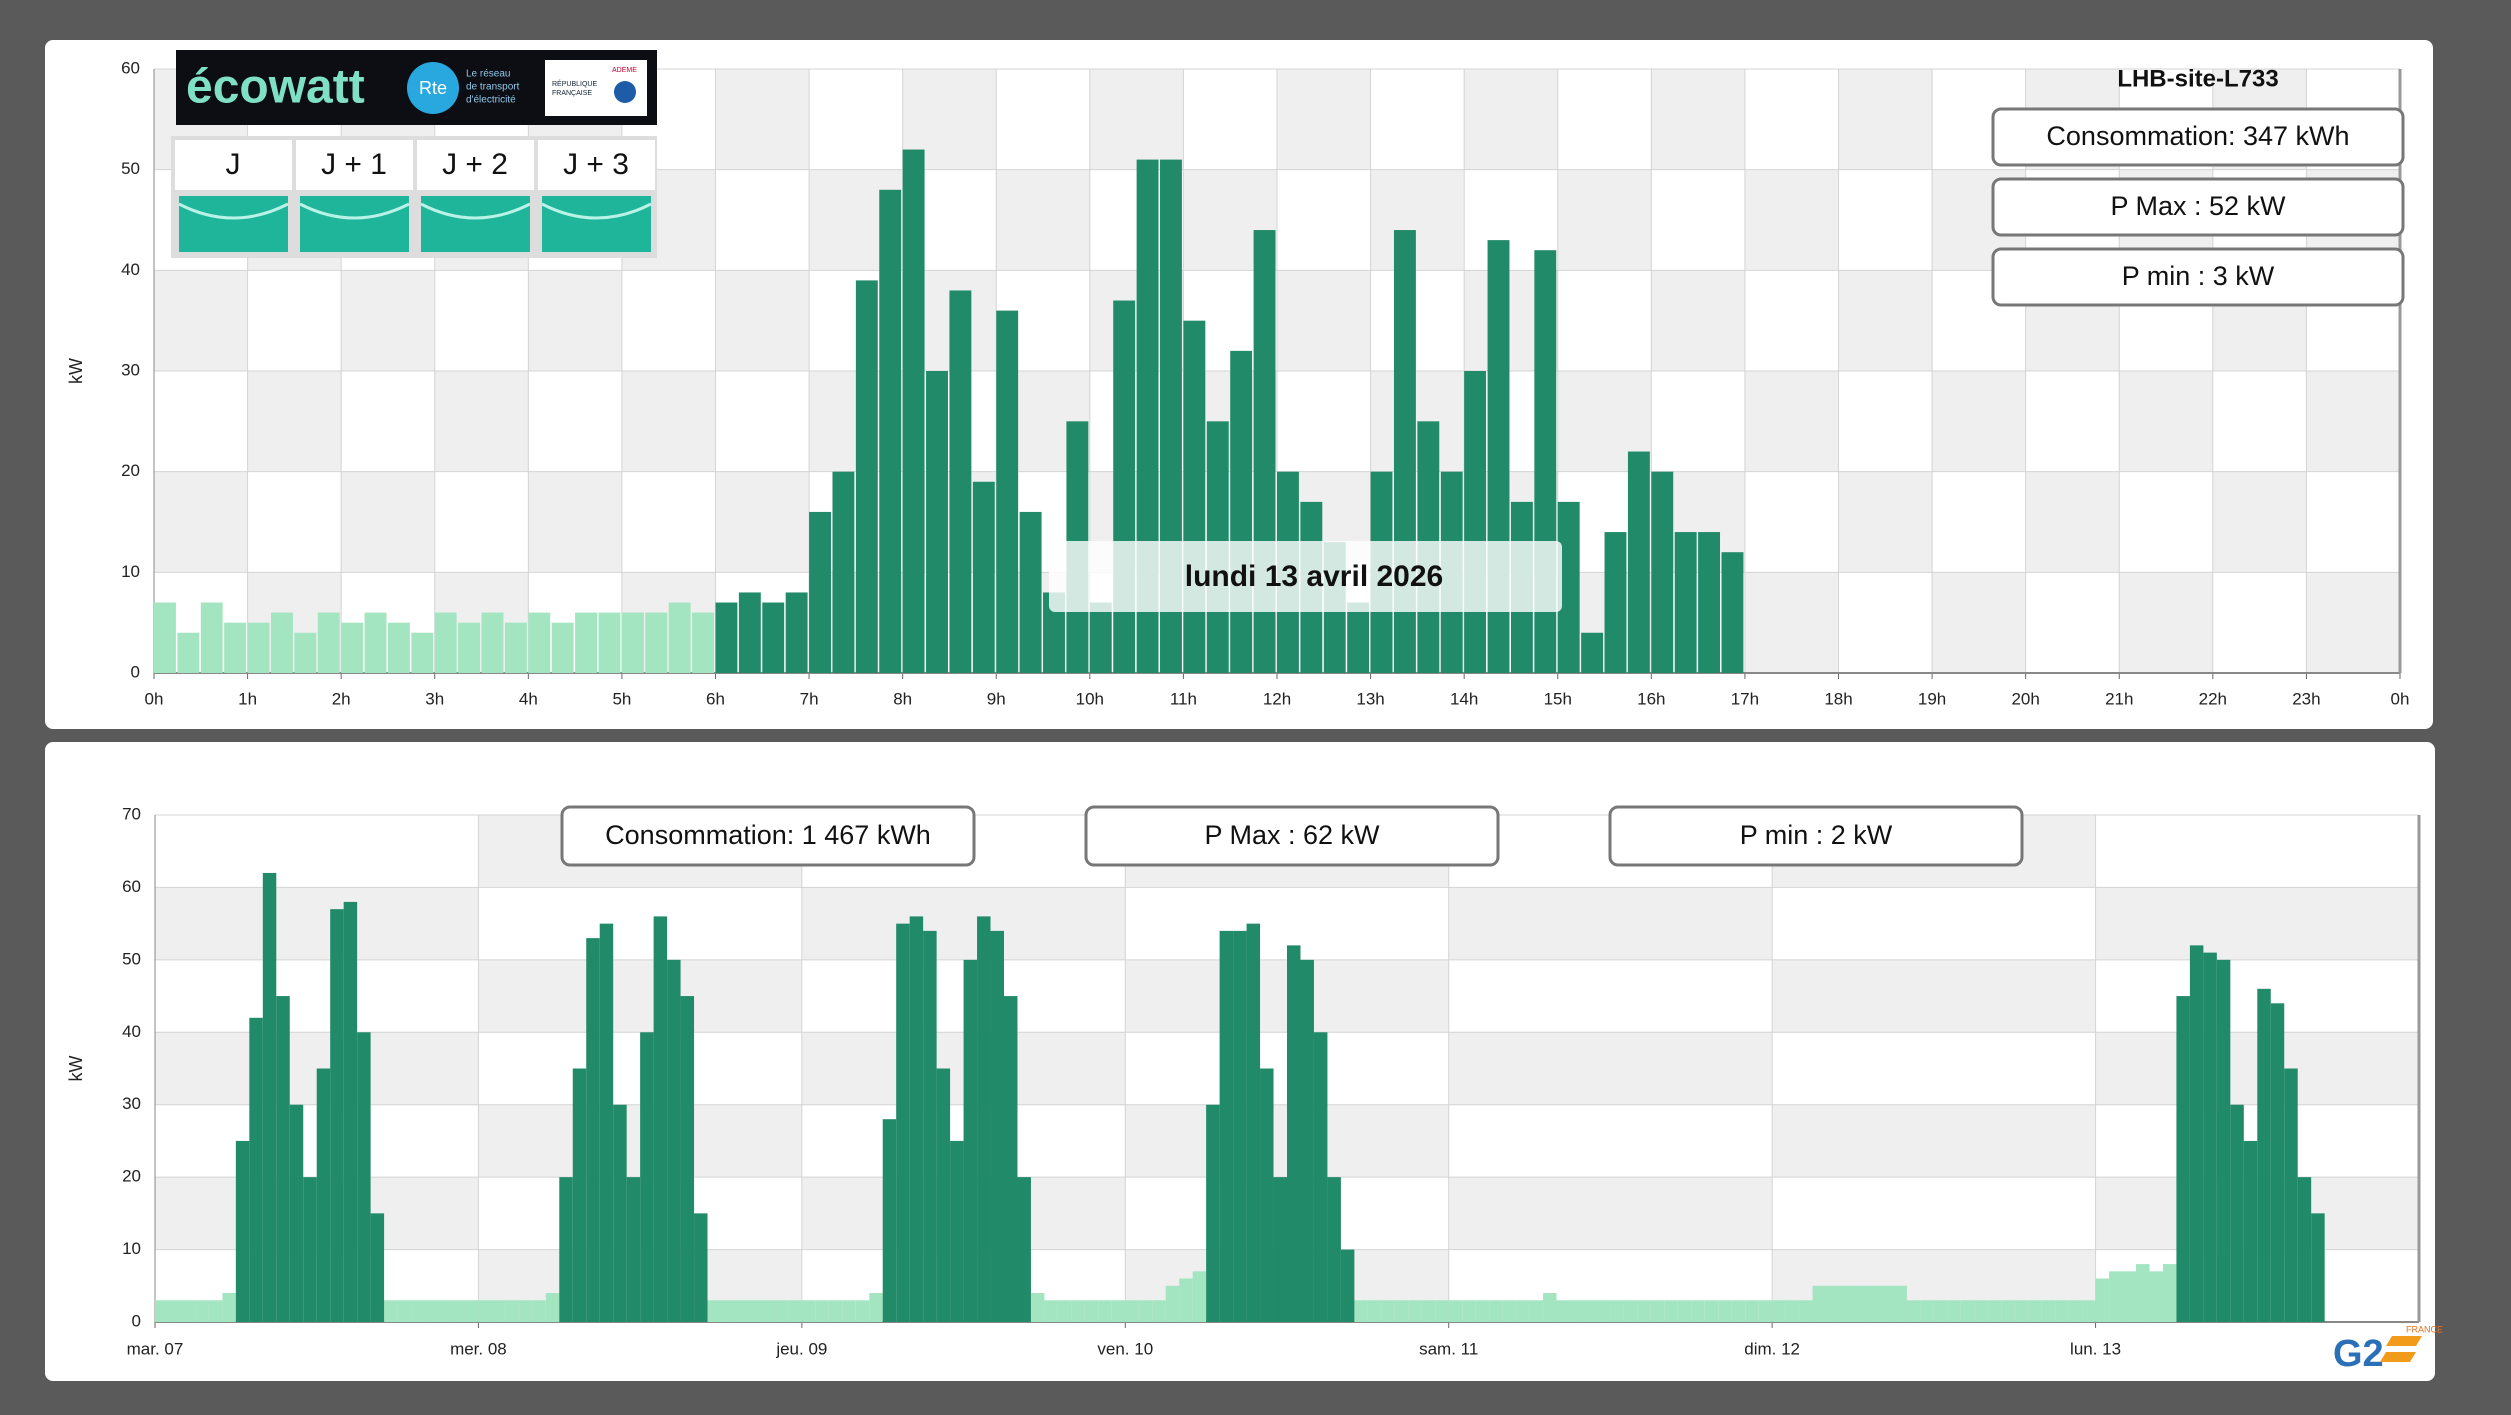 This screenshot has width=2511, height=1415. Describe the element at coordinates (247, 698) in the screenshot. I see `x-tick-label: 1h` at that location.